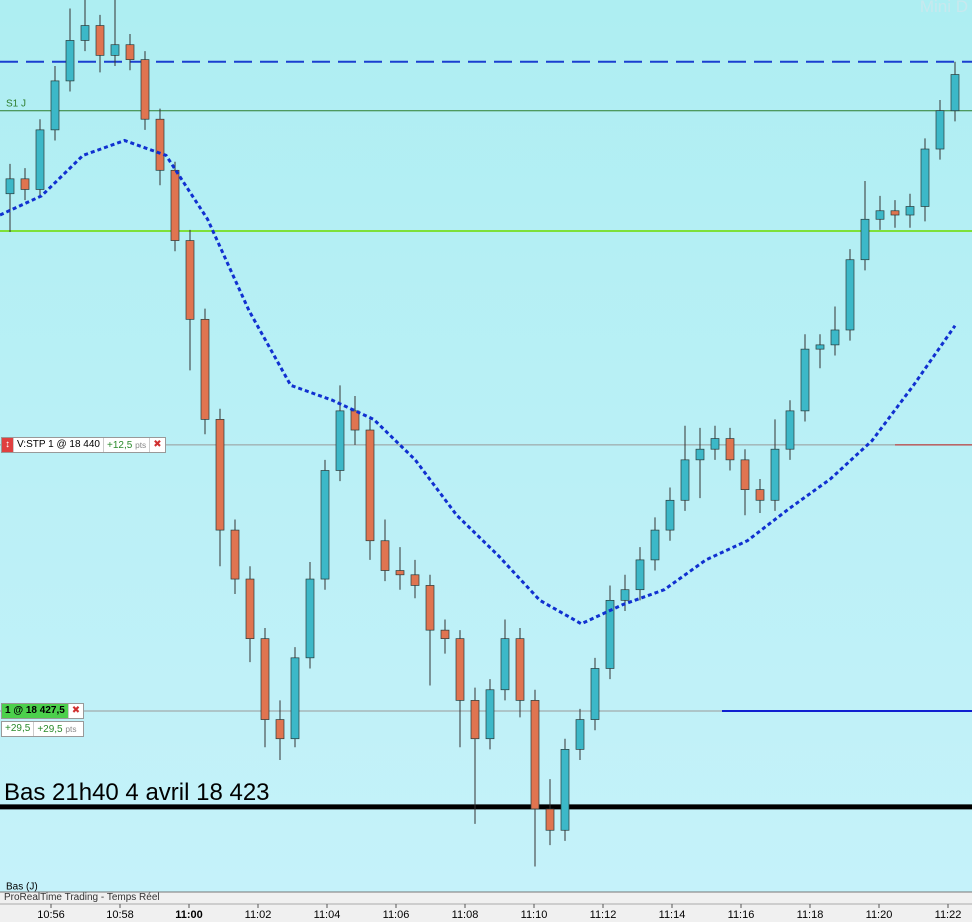 Image resolution: width=972 pixels, height=922 pixels. What do you see at coordinates (50, 730) in the screenshot?
I see `position-pnl2: +29,5` at bounding box center [50, 730].